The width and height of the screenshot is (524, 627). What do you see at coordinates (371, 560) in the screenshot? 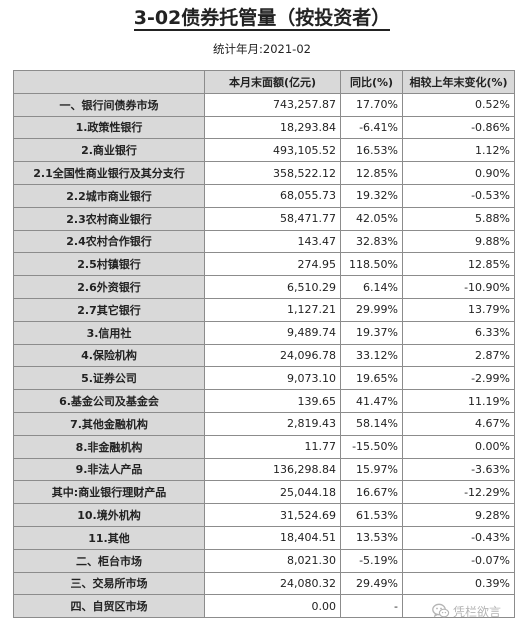
I see `cell-yoy: -5.19%` at bounding box center [371, 560].